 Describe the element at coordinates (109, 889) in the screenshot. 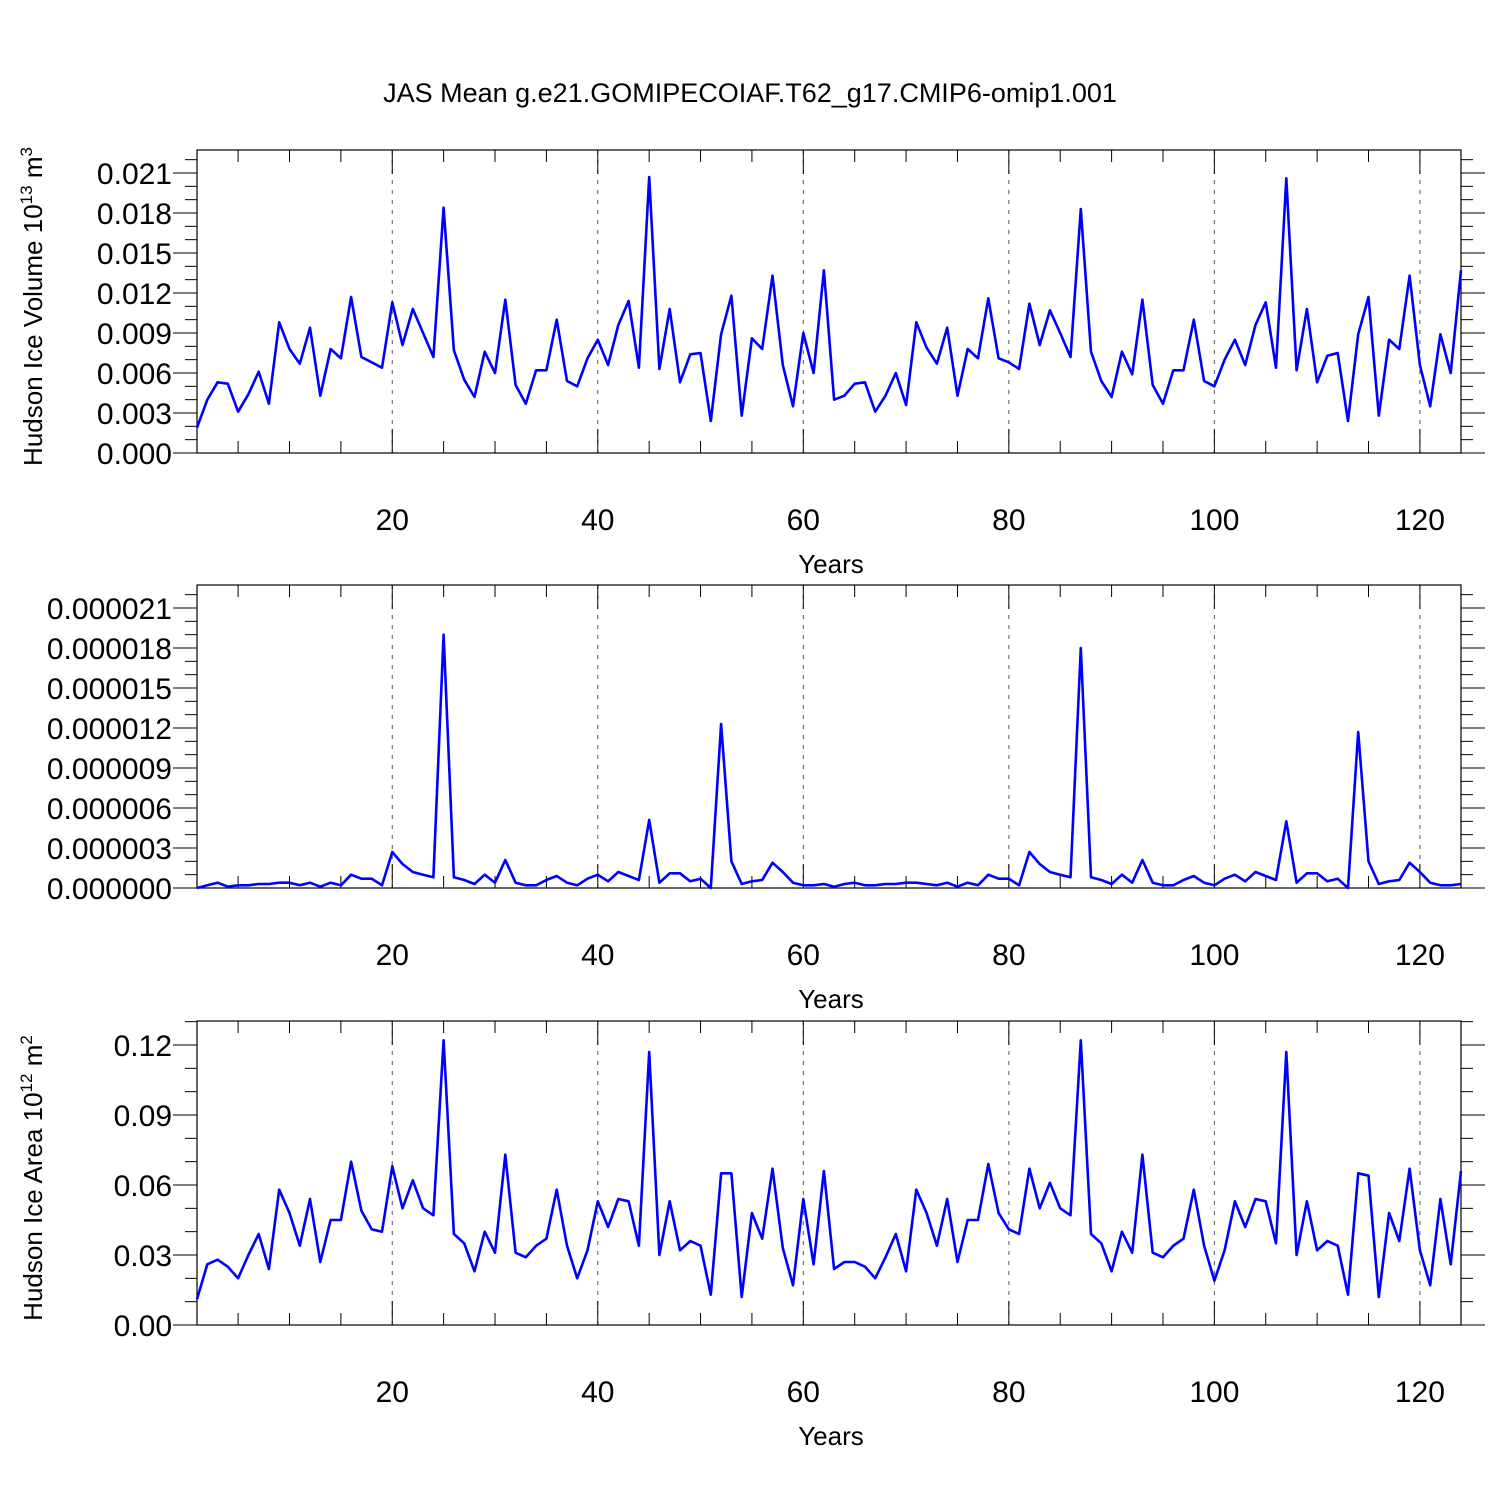

I see `y-tick-label: 0.000000` at that location.